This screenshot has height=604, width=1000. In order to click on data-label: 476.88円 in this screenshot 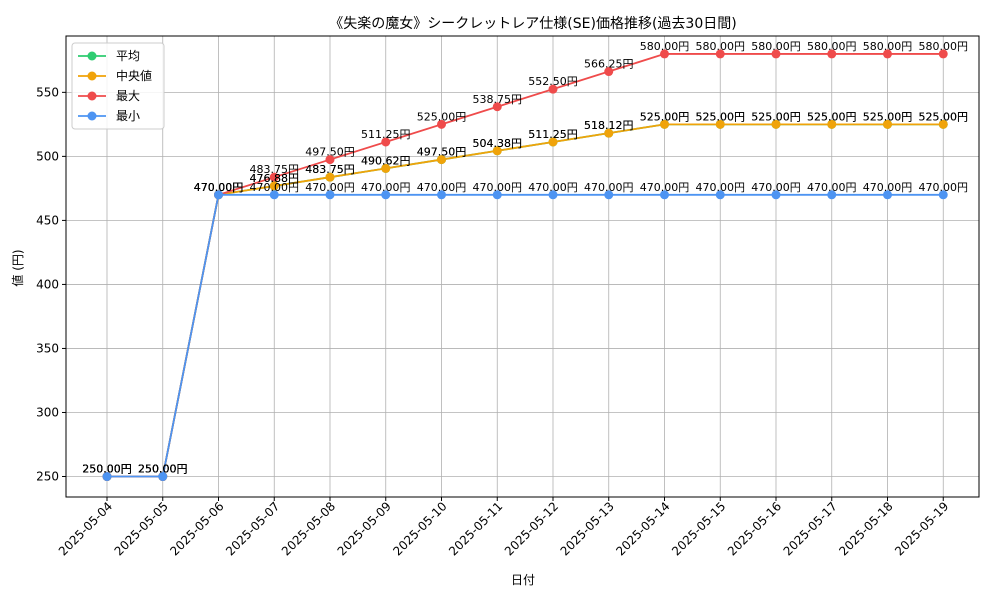, I will do `click(275, 178)`.